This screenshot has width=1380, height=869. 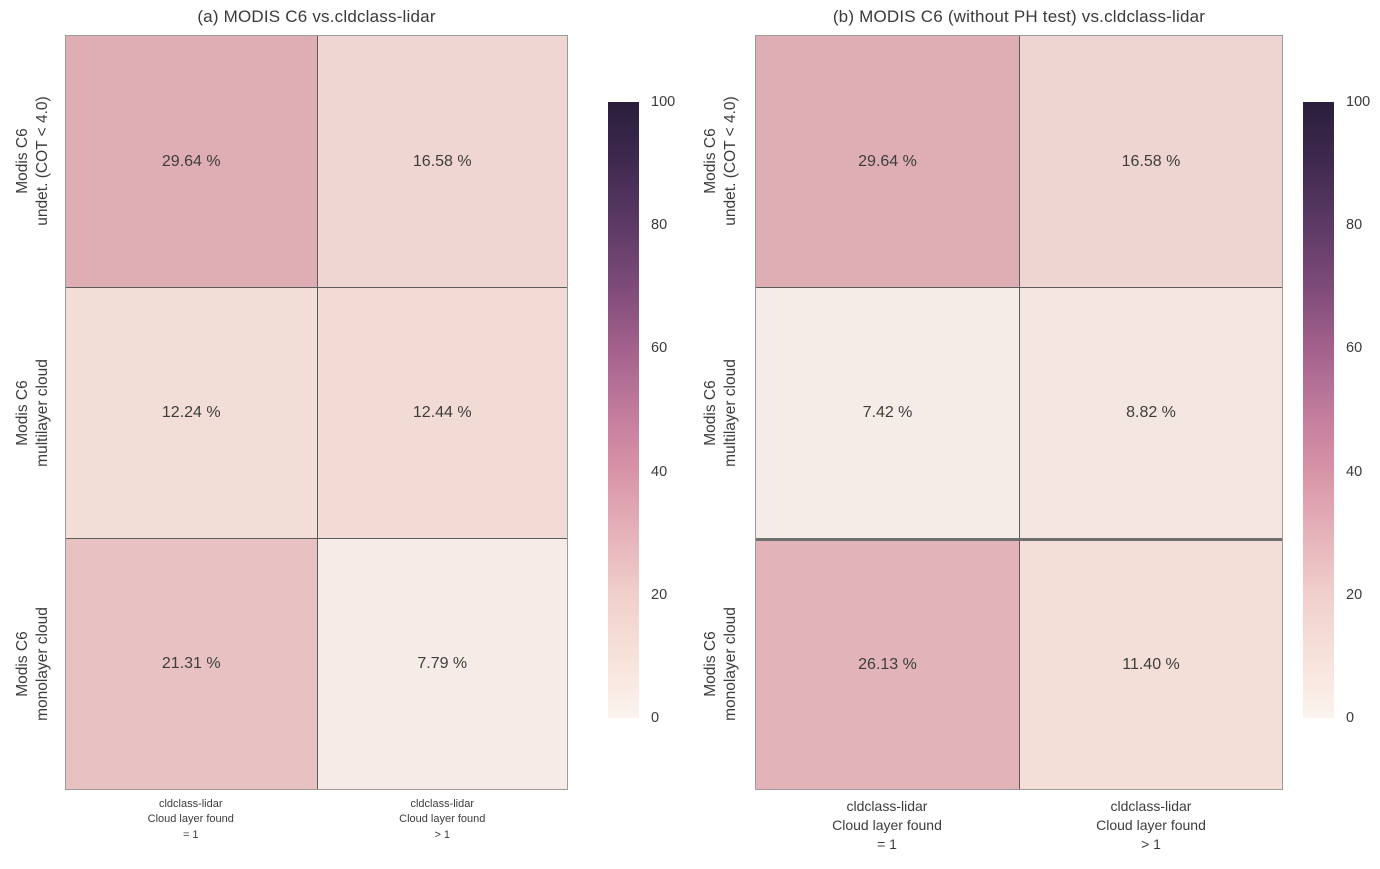 I want to click on heatmap-cell: 7.79 %, so click(x=441, y=663).